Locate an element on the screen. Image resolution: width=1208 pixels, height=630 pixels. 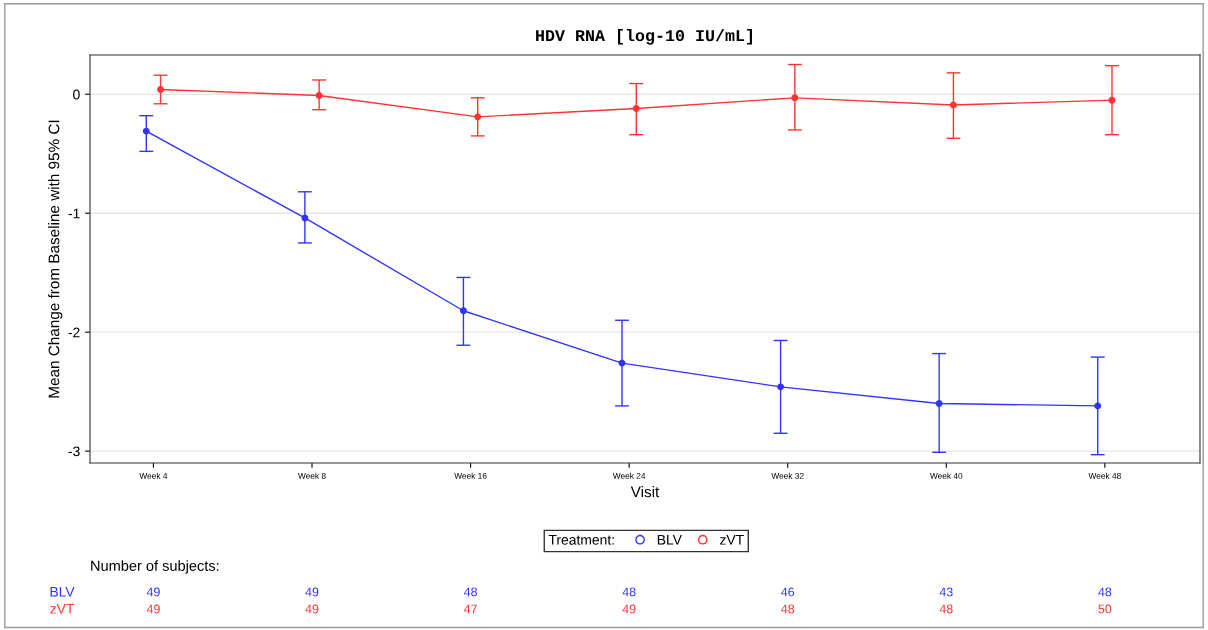
text: 49 49 47 49 48 48 50 is located at coordinates (629, 609).